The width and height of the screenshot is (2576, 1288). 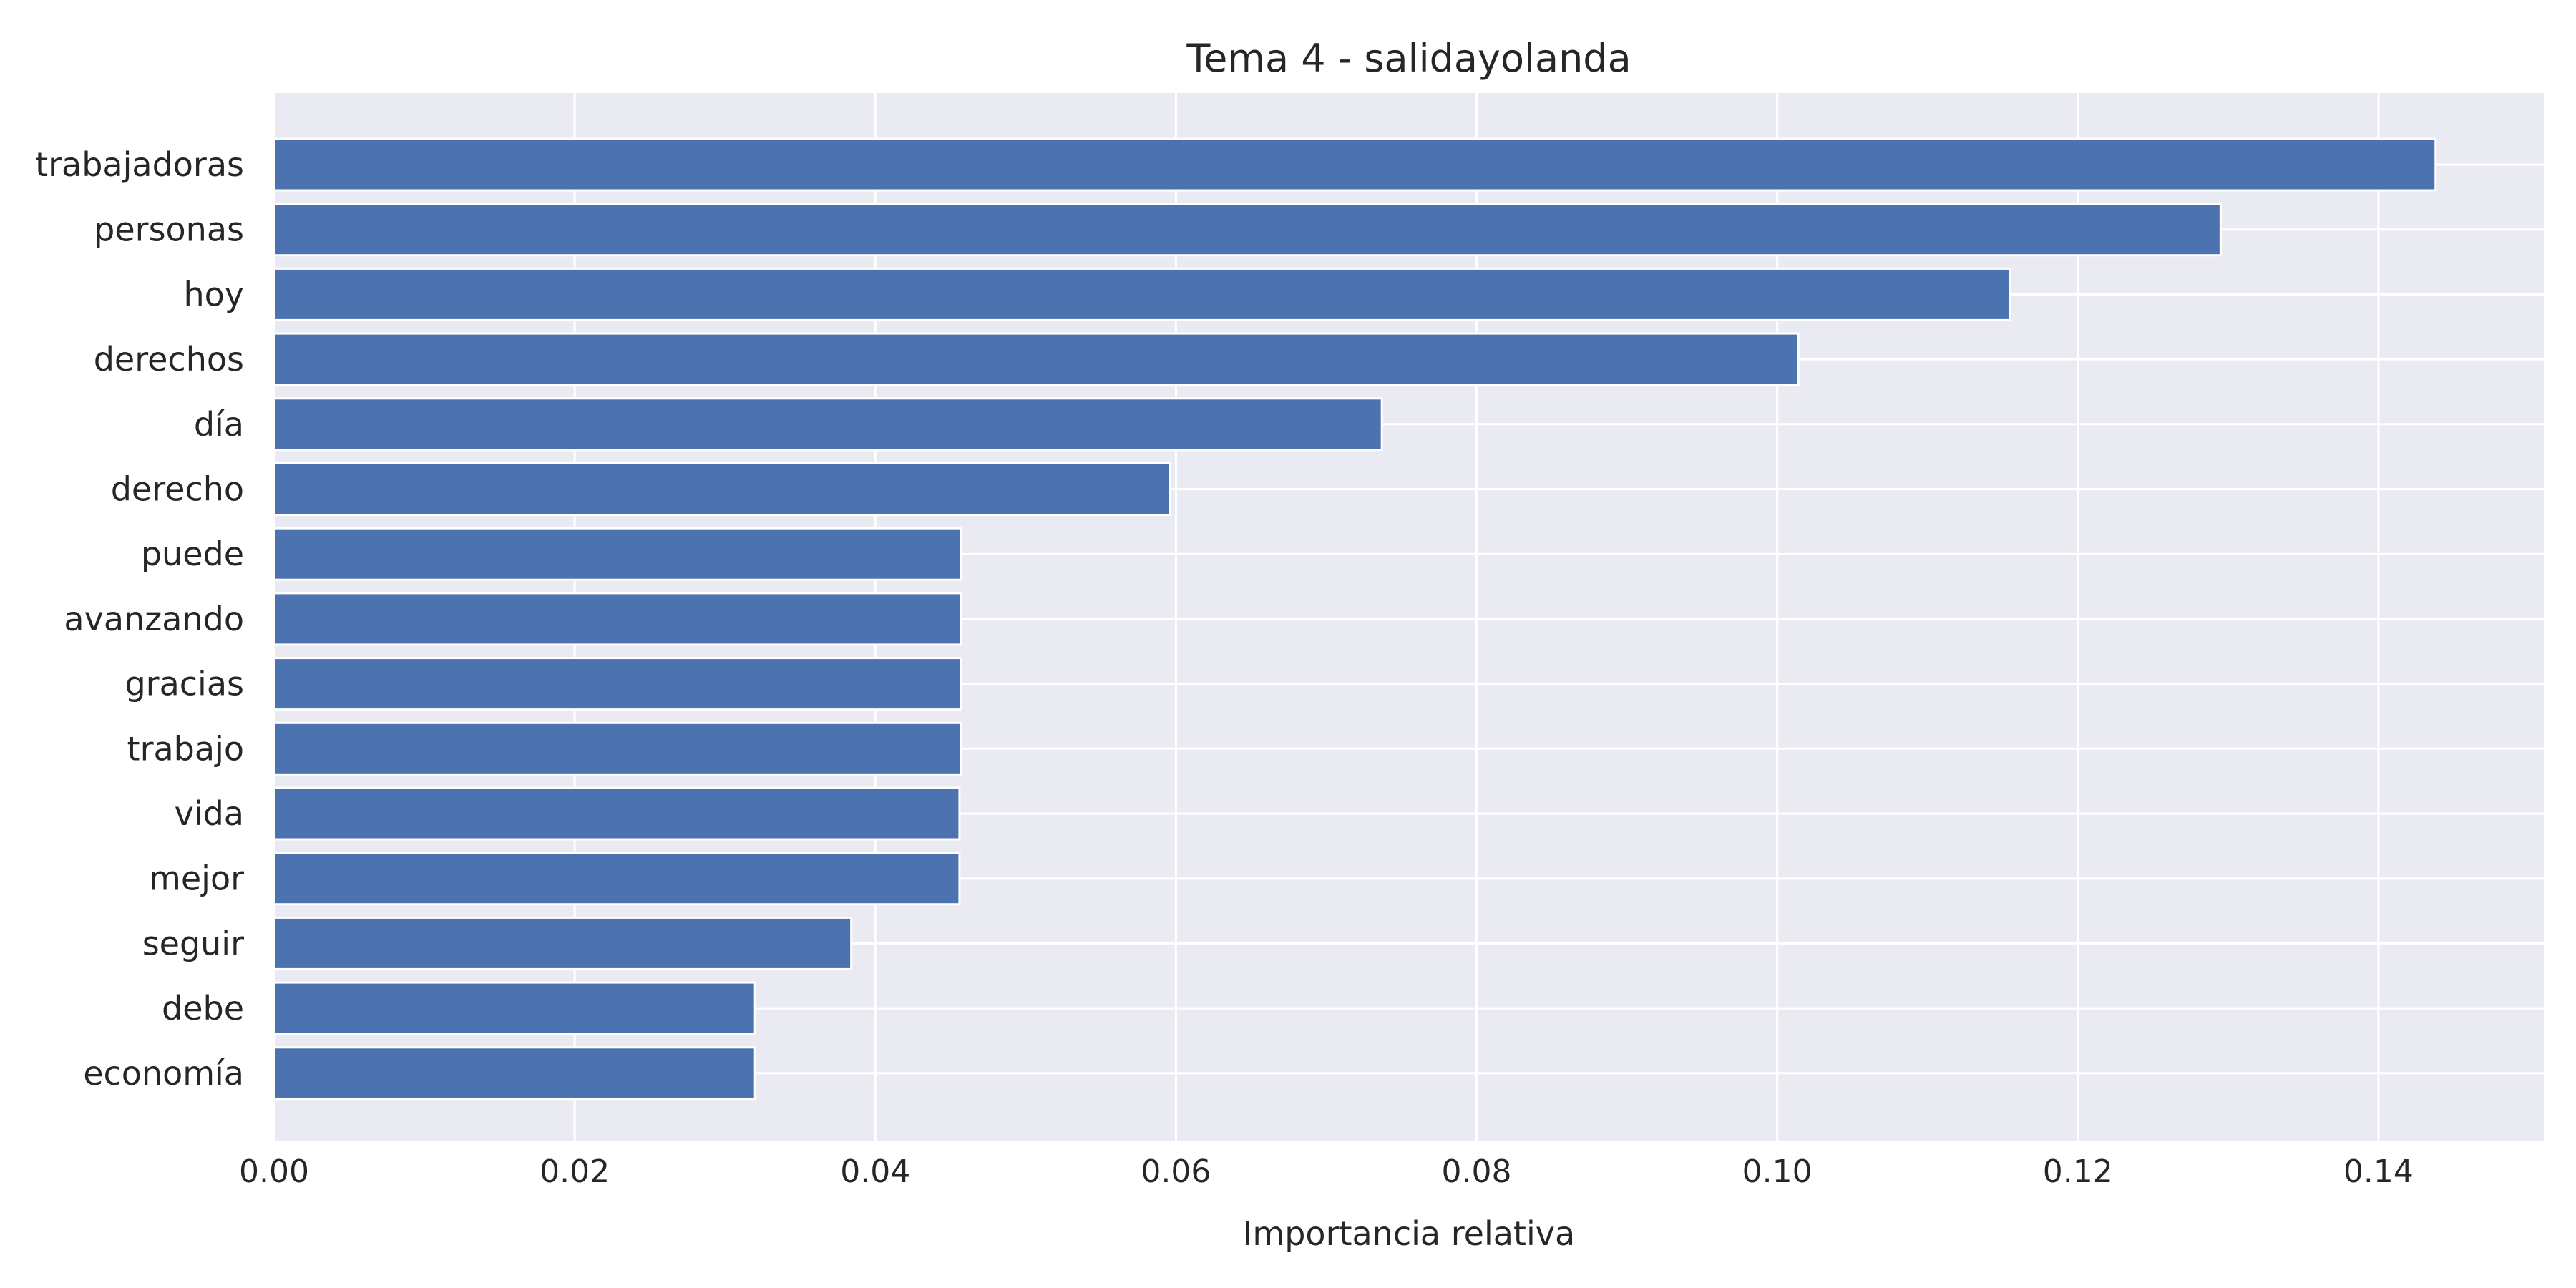 What do you see at coordinates (1326, 1171) in the screenshot?
I see `x-tick-labels: 0.00 0.02 0.04 0.06 0.08 0.10 0.12 0.14` at bounding box center [1326, 1171].